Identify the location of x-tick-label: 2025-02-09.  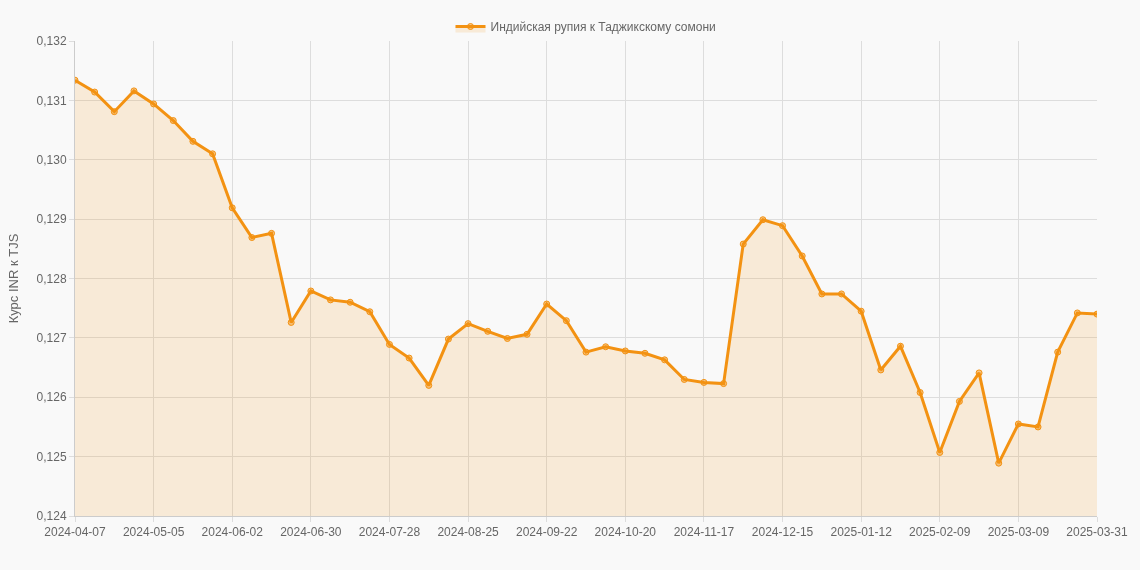
(940, 532).